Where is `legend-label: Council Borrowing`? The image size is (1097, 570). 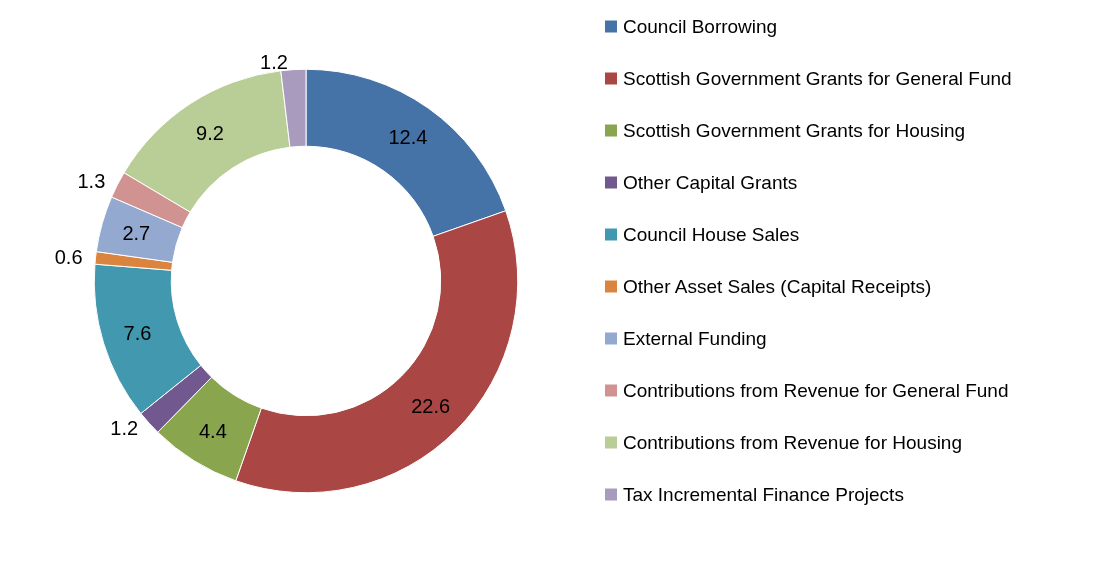
legend-label: Council Borrowing is located at coordinates (700, 26).